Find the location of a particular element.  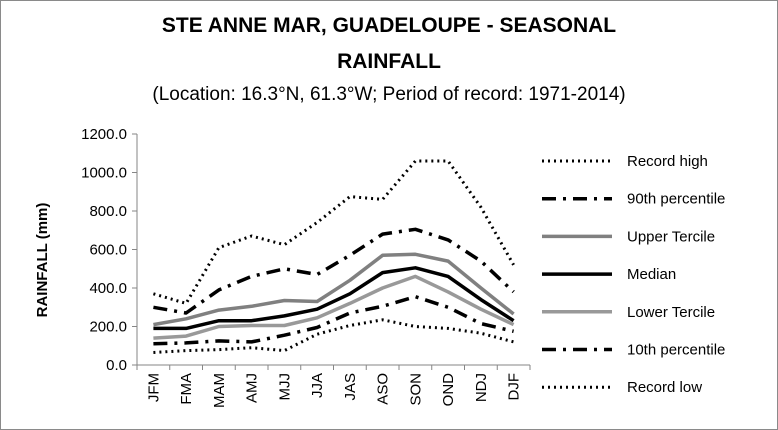

legend-label-record-high: Record high is located at coordinates (667, 161).